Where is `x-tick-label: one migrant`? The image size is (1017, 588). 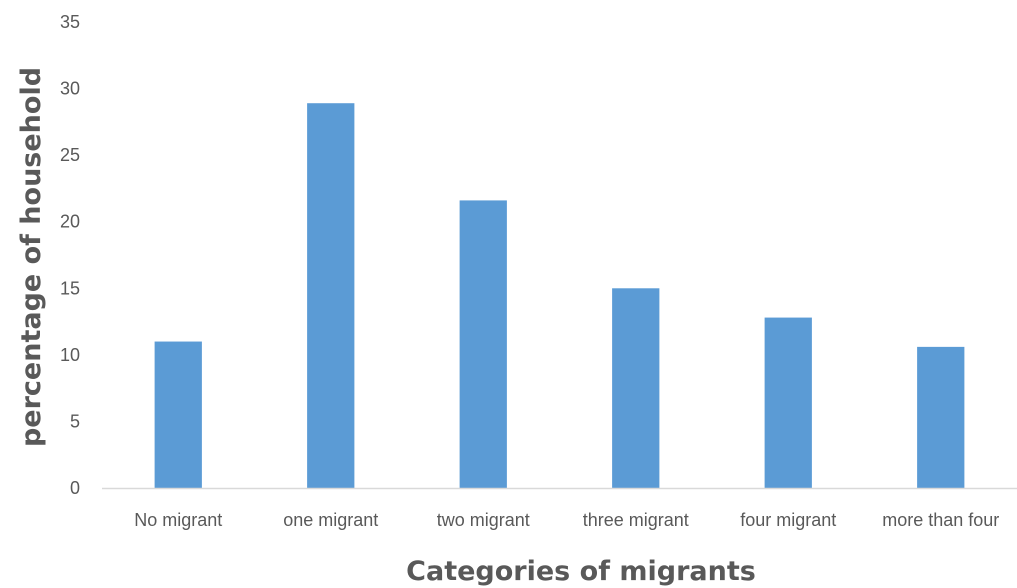 x-tick-label: one migrant is located at coordinates (330, 520).